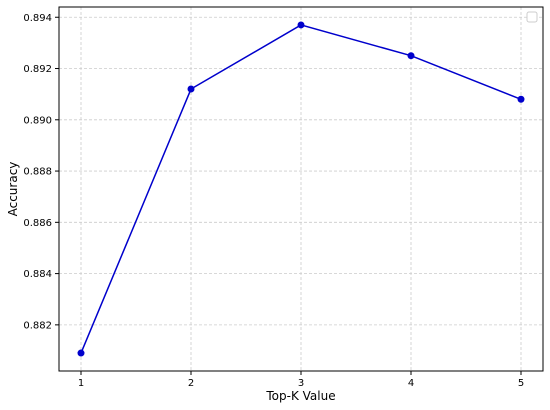  Describe the element at coordinates (37, 18) in the screenshot. I see `y-tick-label: 0.894` at that location.